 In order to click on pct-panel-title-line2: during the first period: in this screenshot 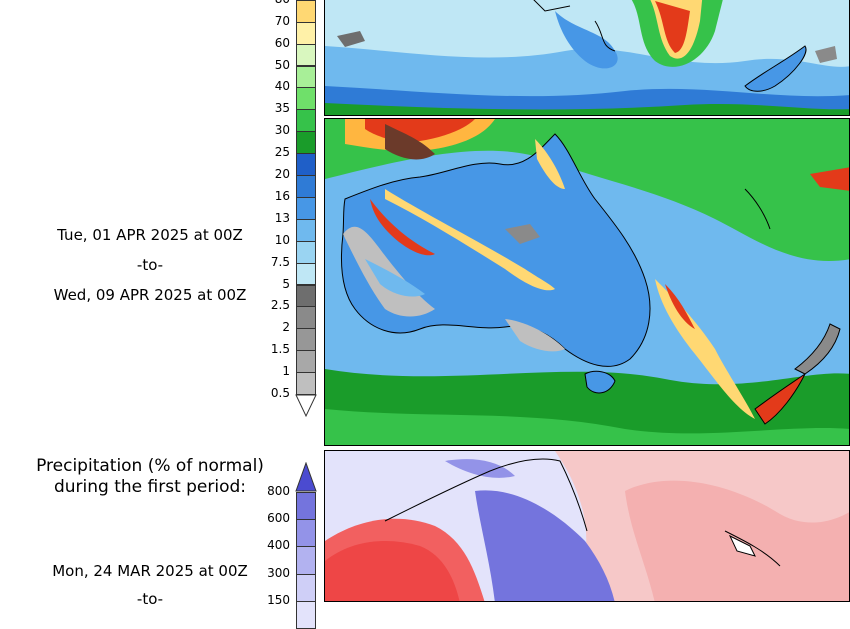, I will do `click(150, 487)`.